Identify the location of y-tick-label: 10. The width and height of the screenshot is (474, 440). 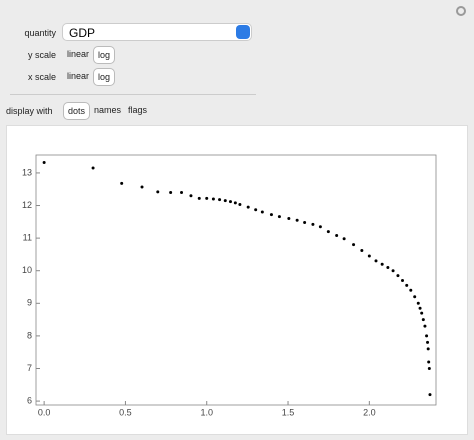
(27, 270).